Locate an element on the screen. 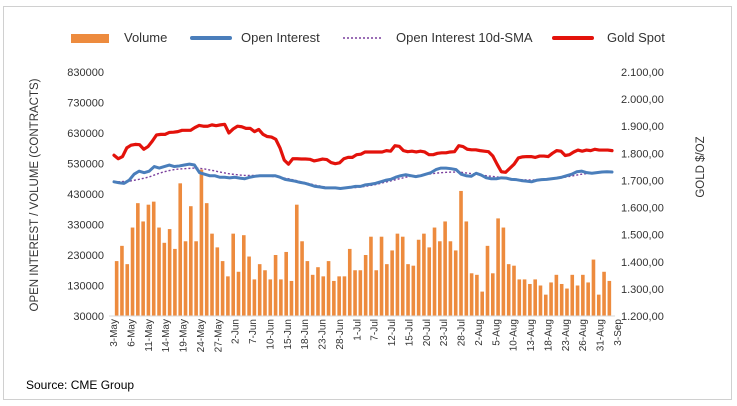 Image resolution: width=737 pixels, height=406 pixels. x-tick-label: 15-Jun is located at coordinates (288, 334).